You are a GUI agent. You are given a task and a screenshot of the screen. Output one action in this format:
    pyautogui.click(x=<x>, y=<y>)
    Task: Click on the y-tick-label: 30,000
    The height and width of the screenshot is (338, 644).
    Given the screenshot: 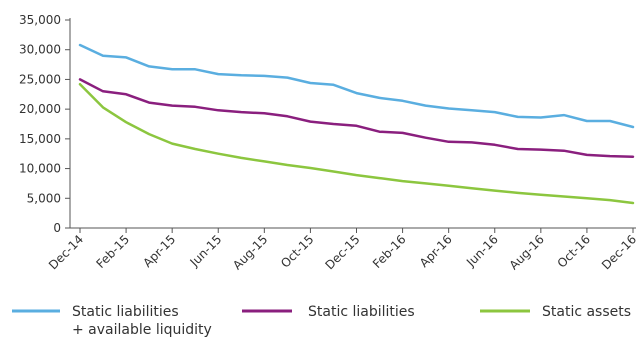 What is the action you would take?
    pyautogui.click(x=40, y=50)
    